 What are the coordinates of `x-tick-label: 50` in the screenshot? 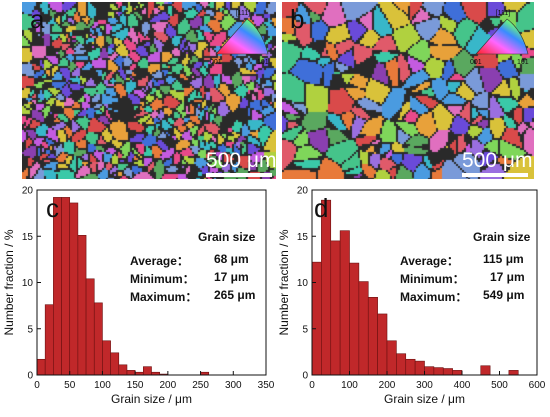 It's located at (70, 385).